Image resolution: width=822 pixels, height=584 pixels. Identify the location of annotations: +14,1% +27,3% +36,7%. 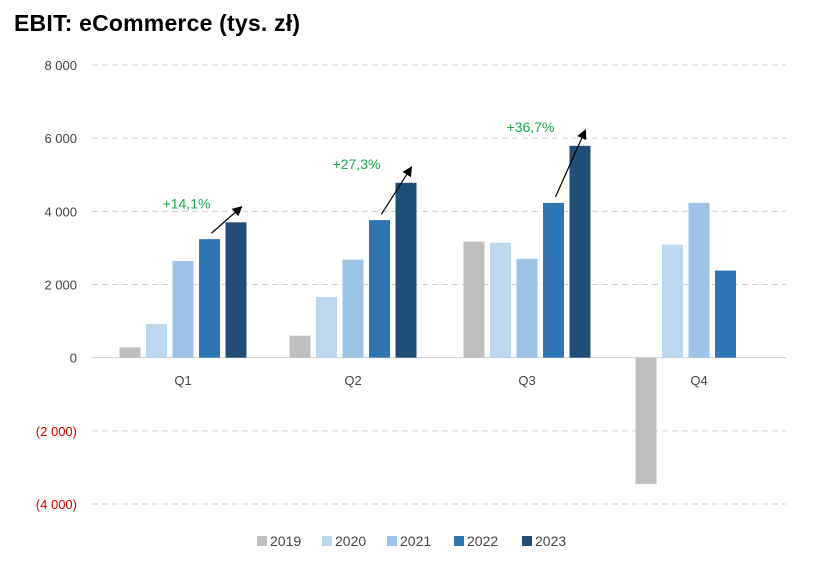
(375, 176).